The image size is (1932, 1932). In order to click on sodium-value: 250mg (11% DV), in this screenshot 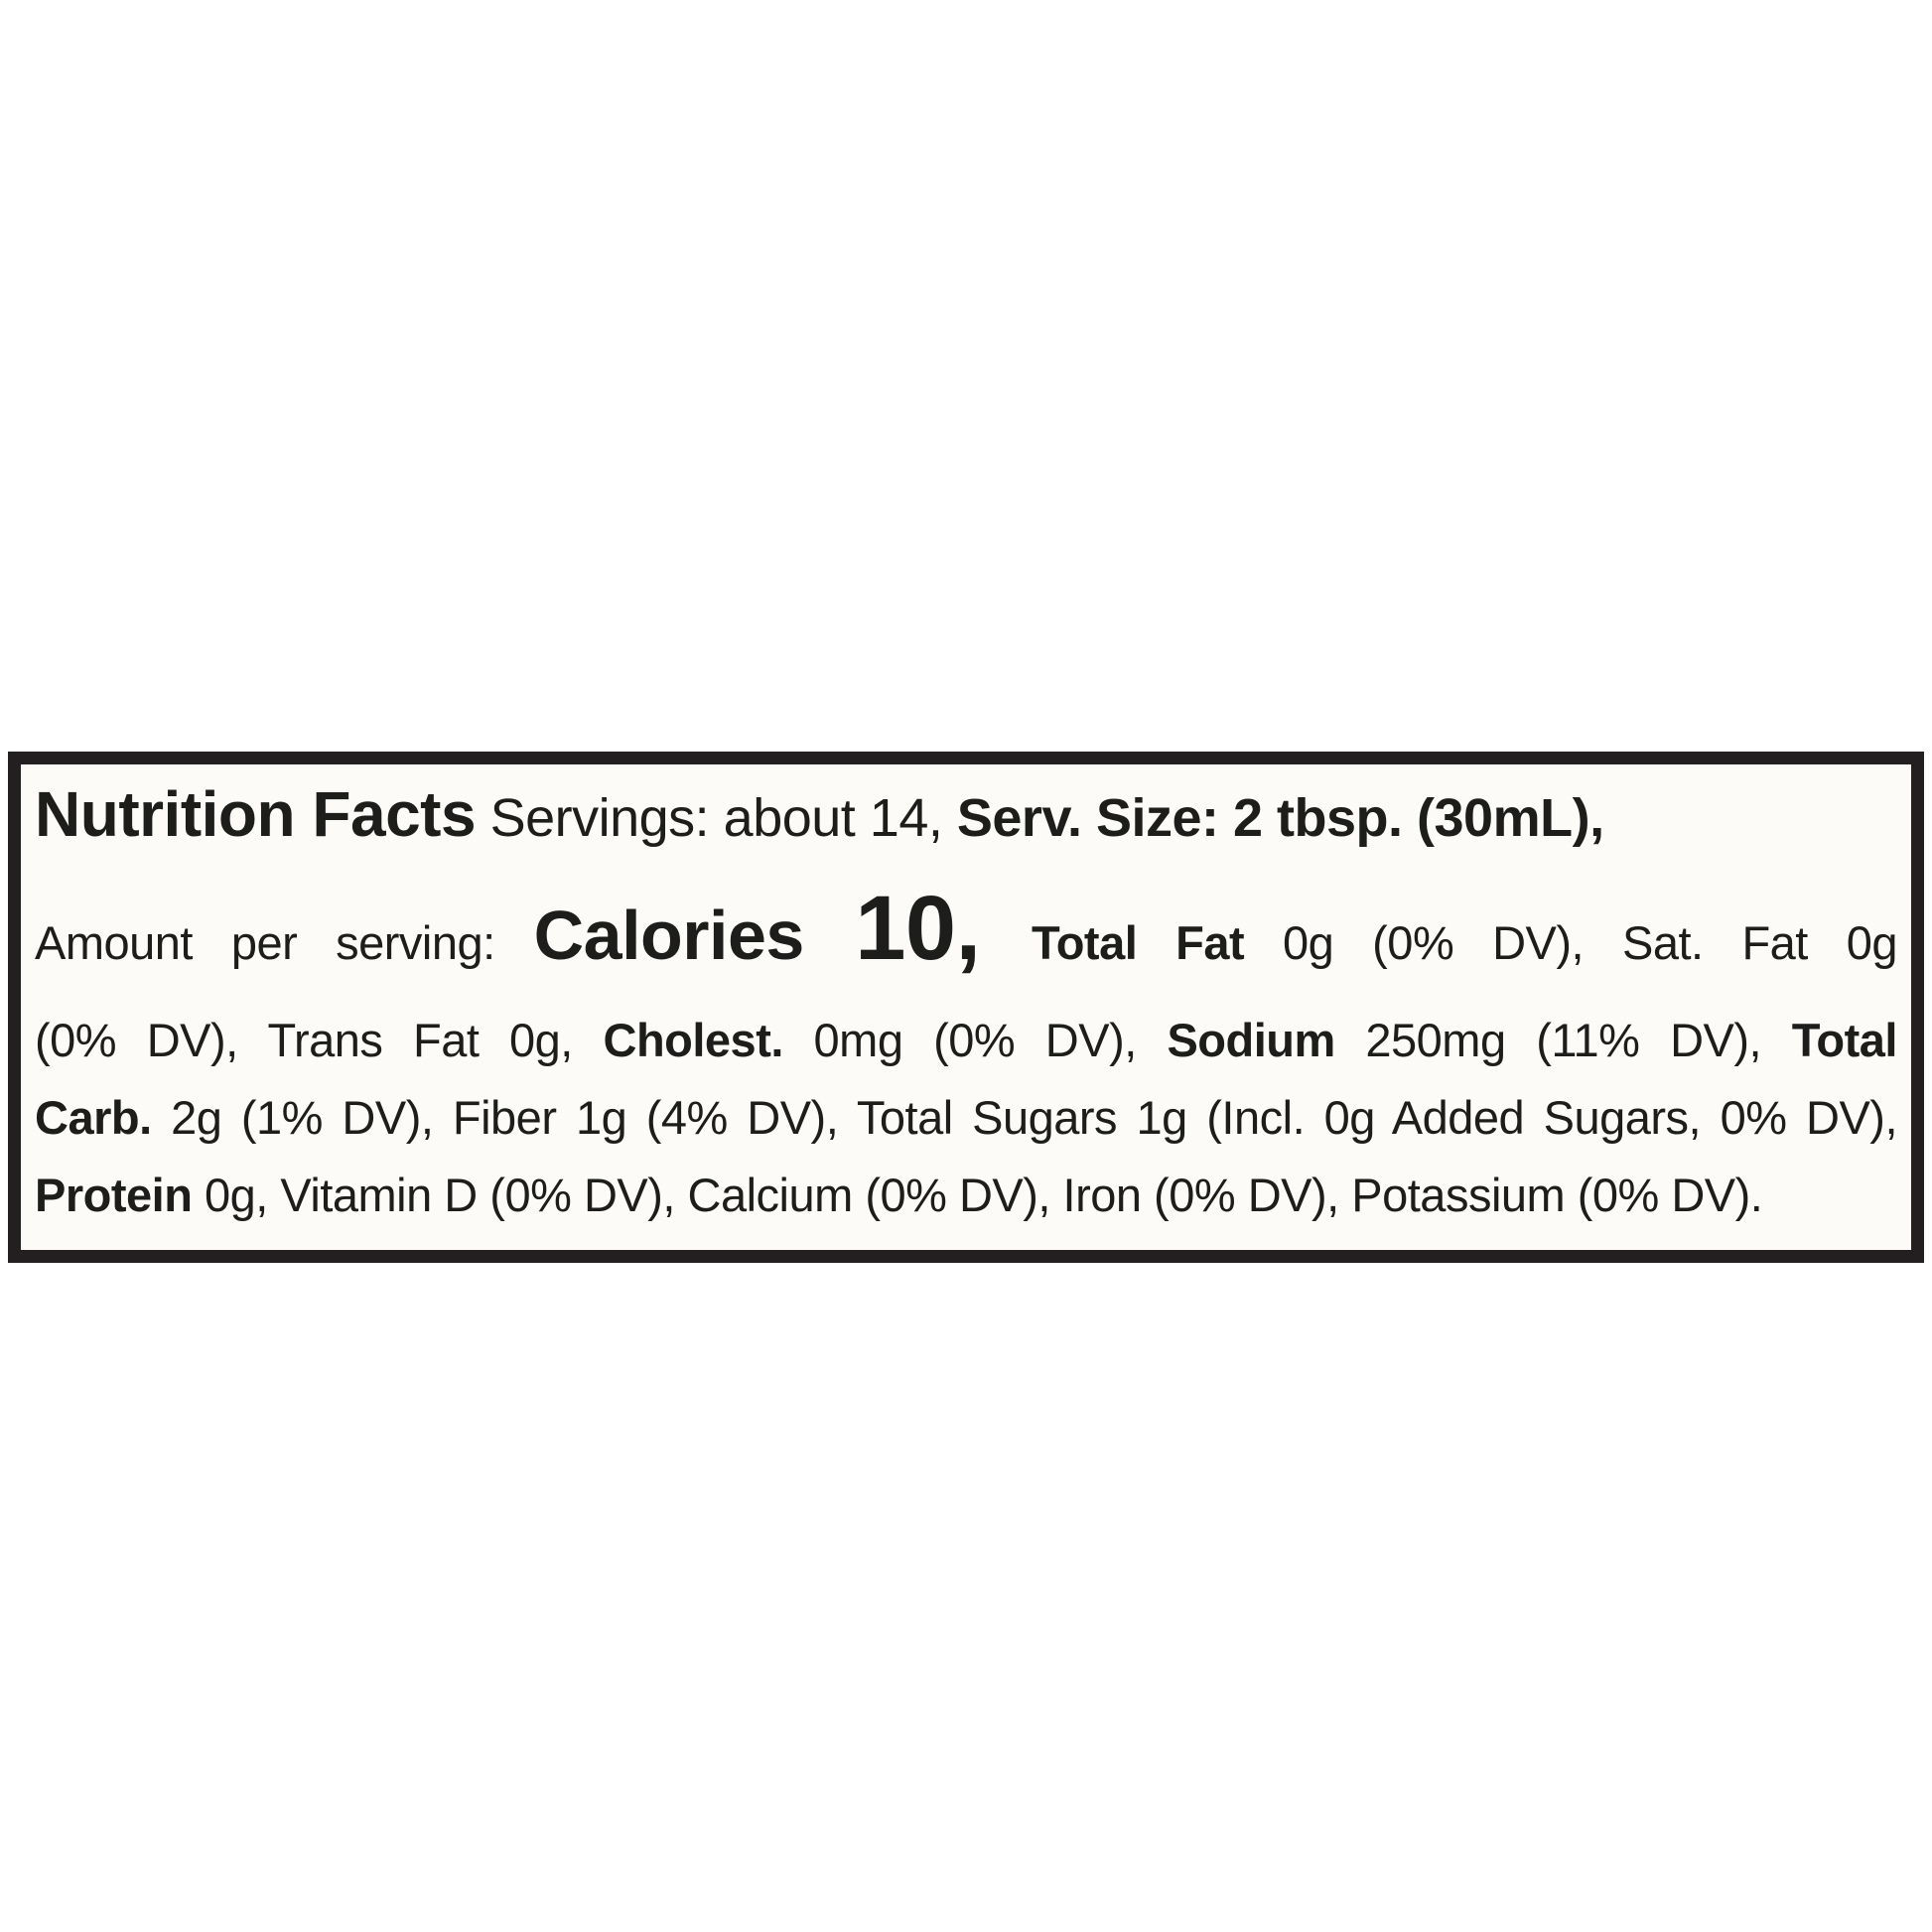, I will do `click(1563, 1040)`.